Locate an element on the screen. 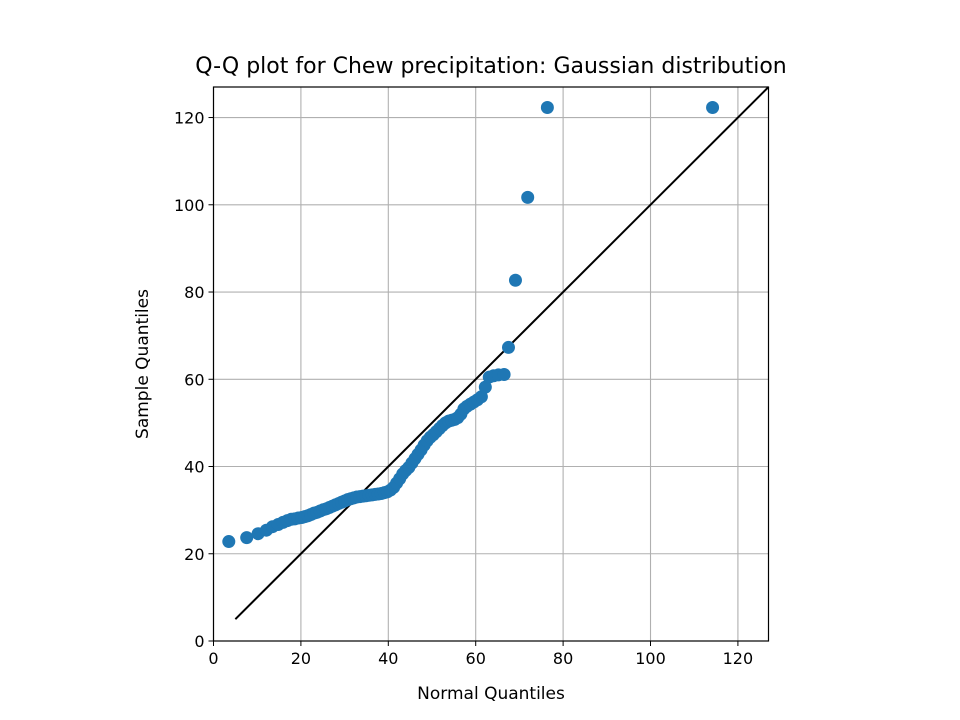 The height and width of the screenshot is (720, 960). y-tick-label: 120 is located at coordinates (189, 118).